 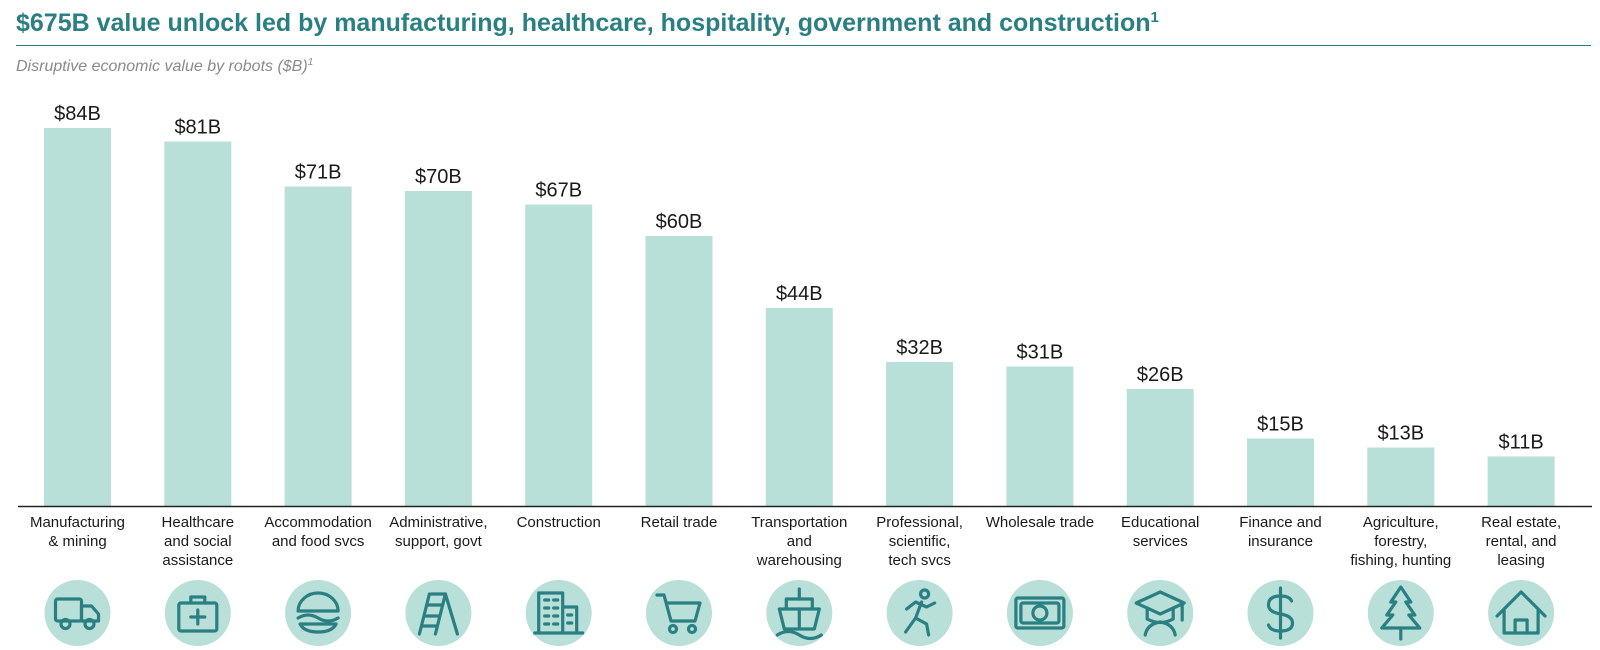 I want to click on category-label: Educational services, so click(x=1160, y=532).